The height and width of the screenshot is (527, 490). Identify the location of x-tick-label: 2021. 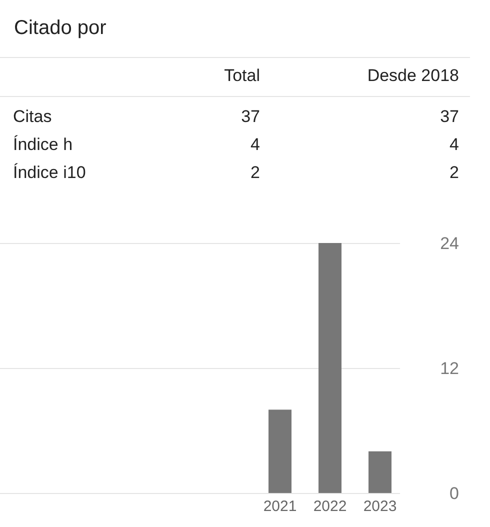
(280, 506).